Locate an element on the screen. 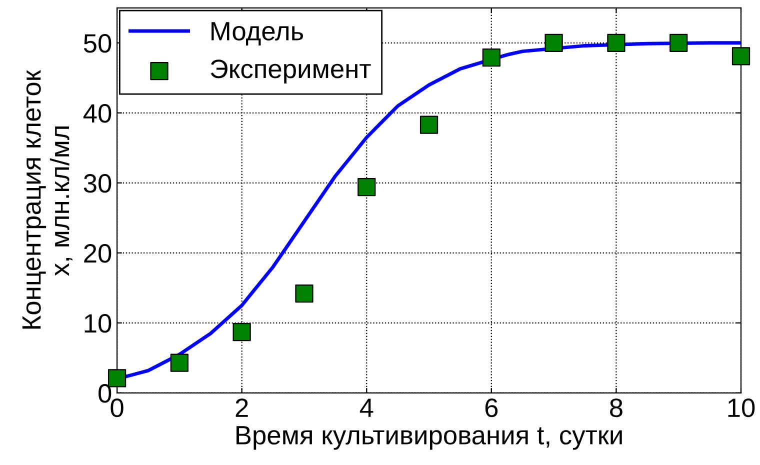  y-axis-title: Концентрация клеток x, млн.кл/мл is located at coordinates (47, 199).